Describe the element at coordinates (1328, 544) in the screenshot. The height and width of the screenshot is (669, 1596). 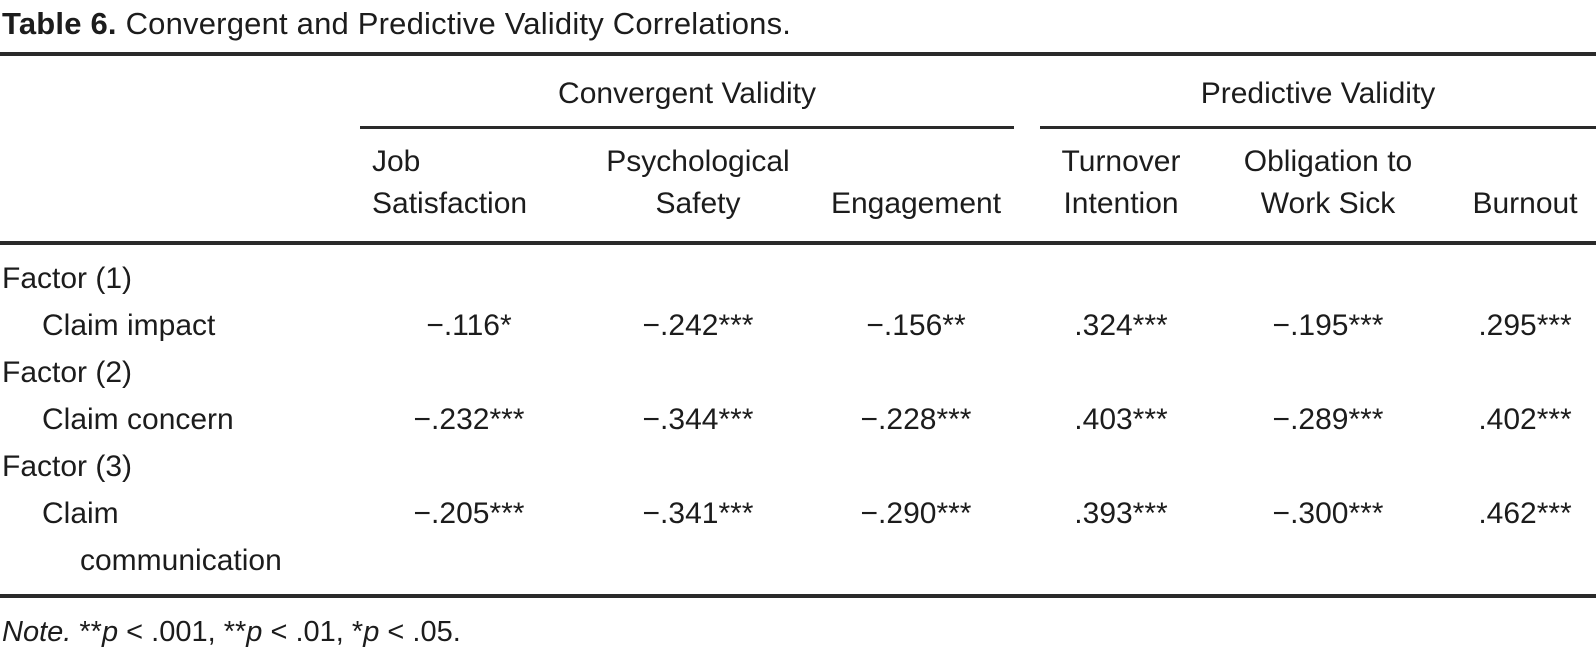
I see `cell-value: −.300***` at that location.